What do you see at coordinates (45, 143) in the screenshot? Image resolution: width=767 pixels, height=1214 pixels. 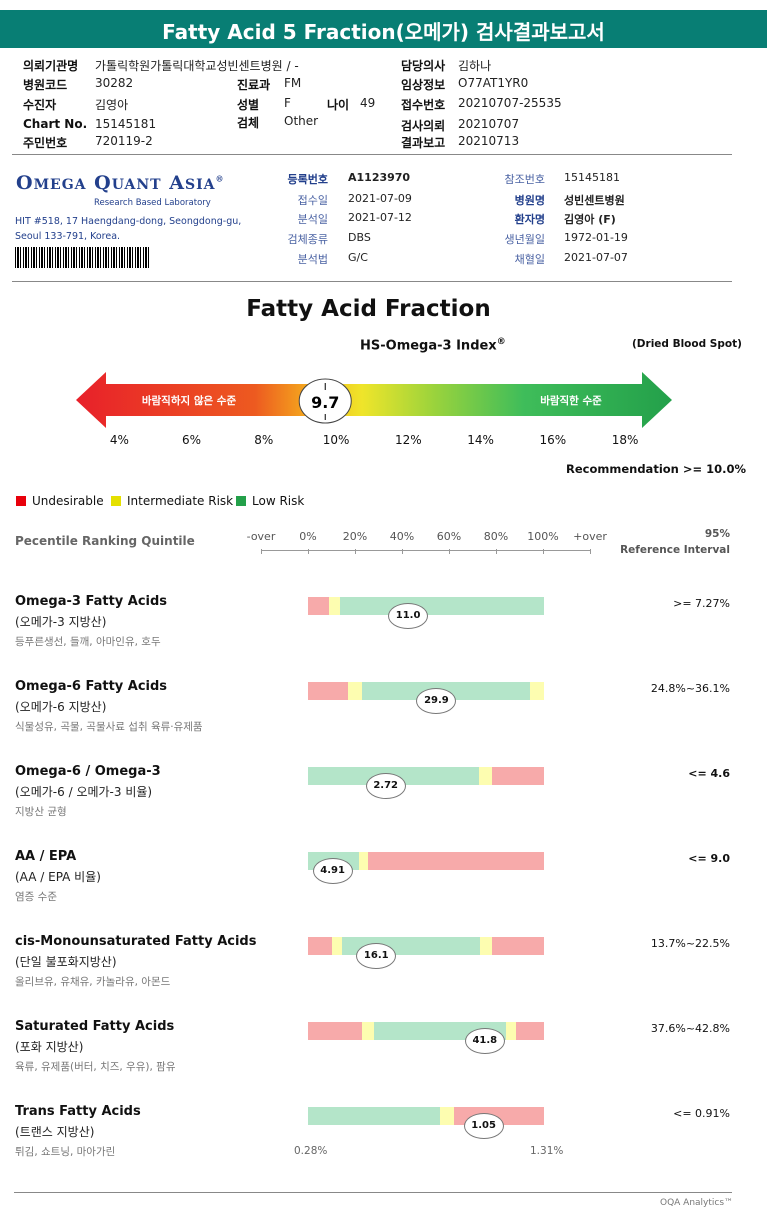 I see `header-label: 주민번호` at bounding box center [45, 143].